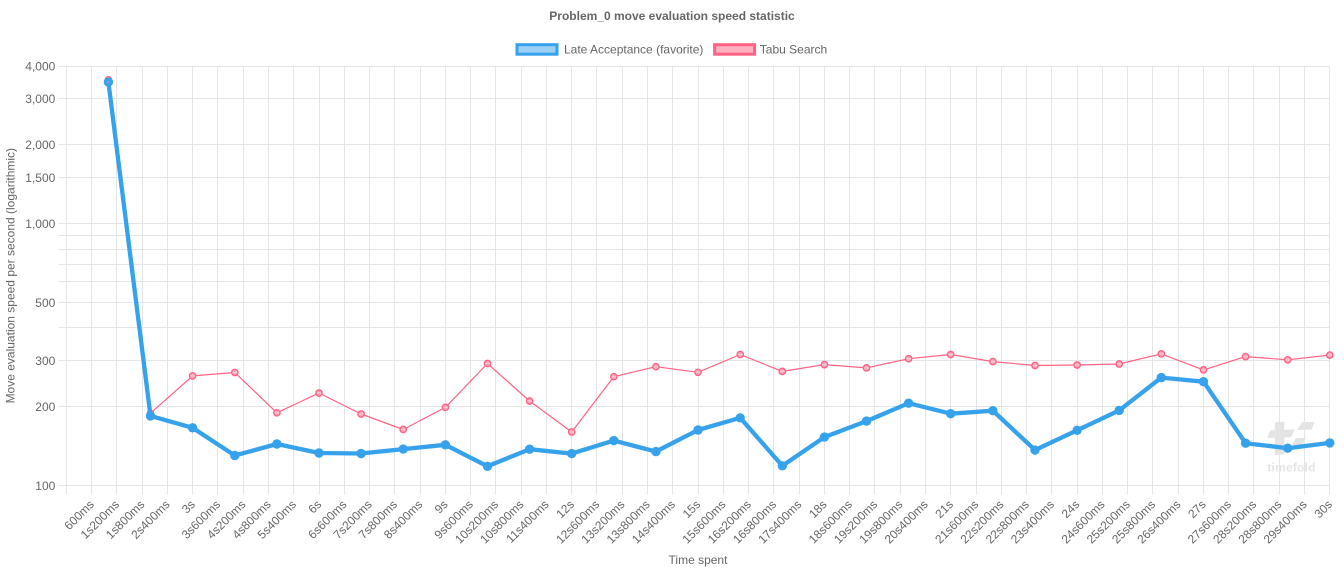 This screenshot has width=1344, height=580. Describe the element at coordinates (633, 50) in the screenshot. I see `svg-text: Late Acceptance (favorite)` at that location.